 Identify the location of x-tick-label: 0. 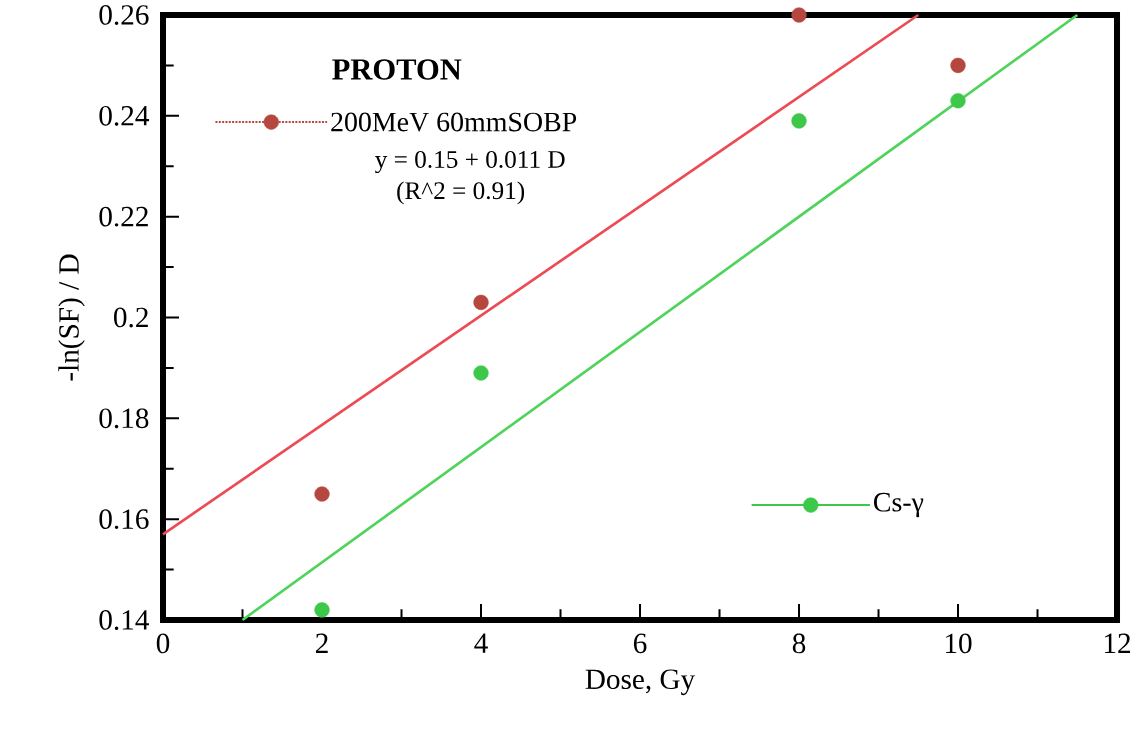
(163, 643).